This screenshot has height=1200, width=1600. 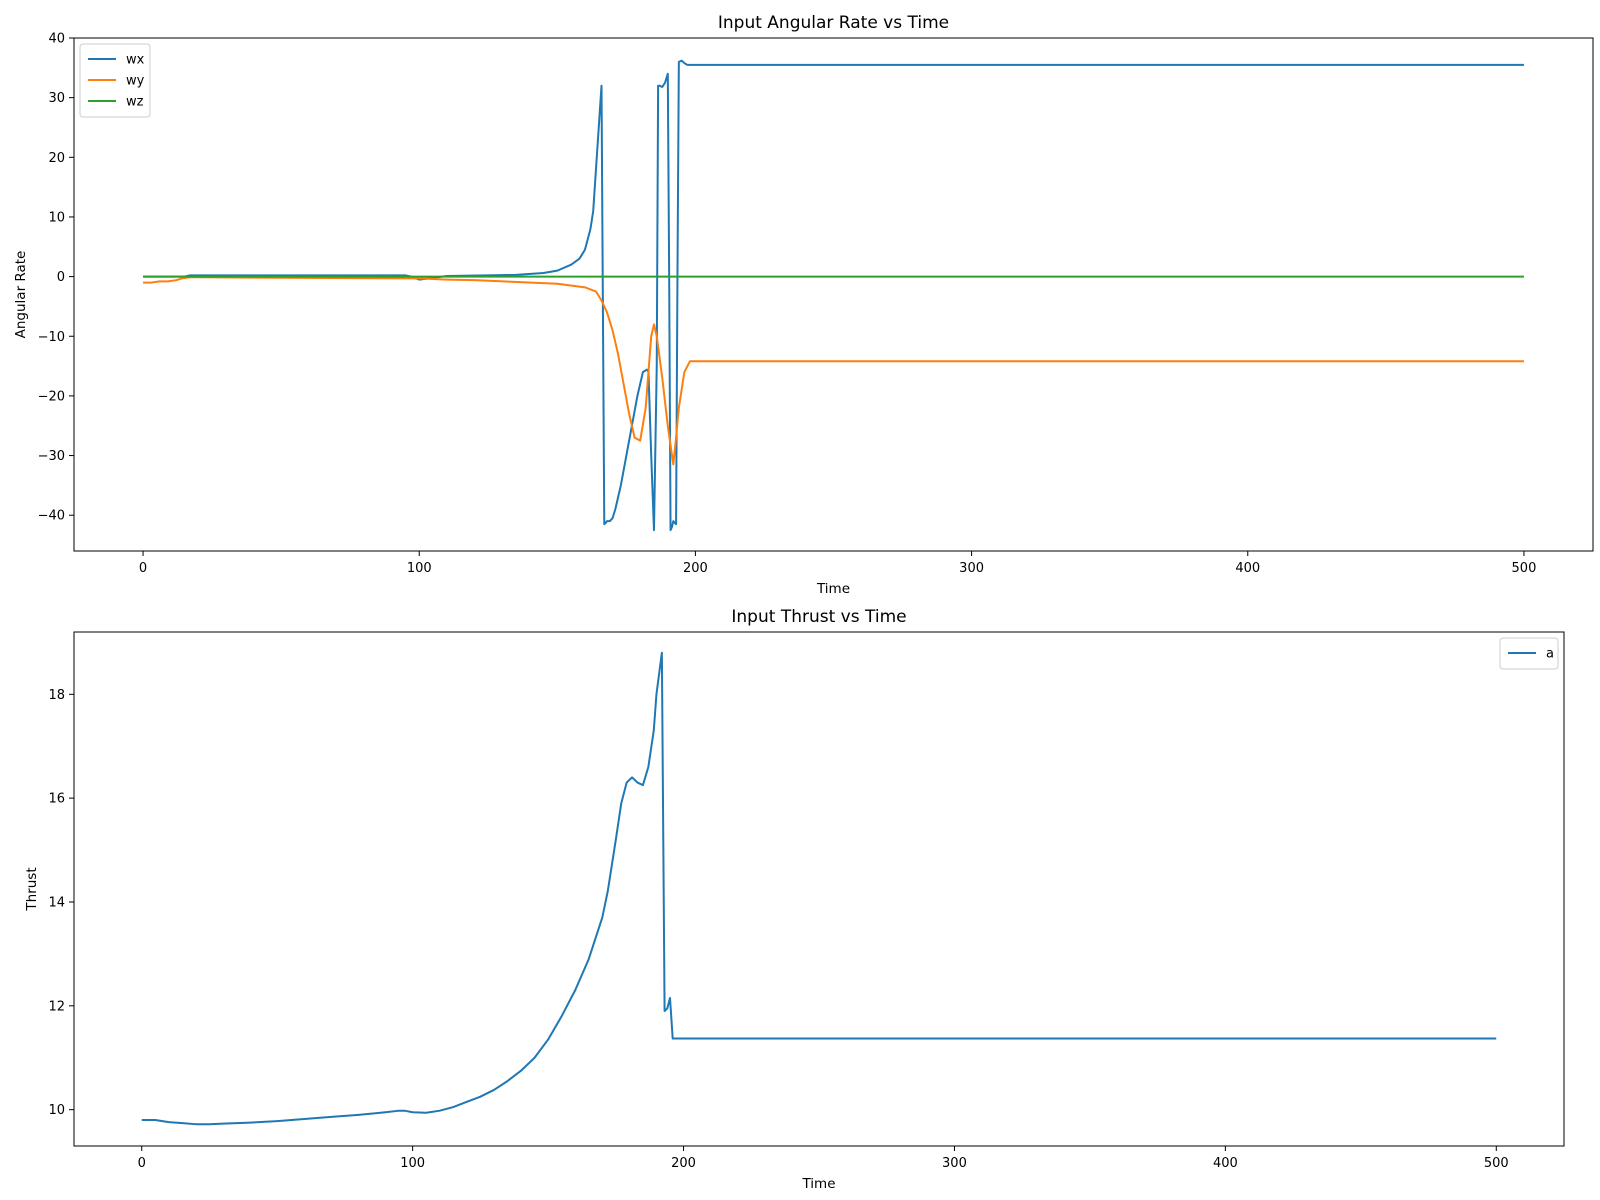 What do you see at coordinates (1529, 653) in the screenshot?
I see `legend: a` at bounding box center [1529, 653].